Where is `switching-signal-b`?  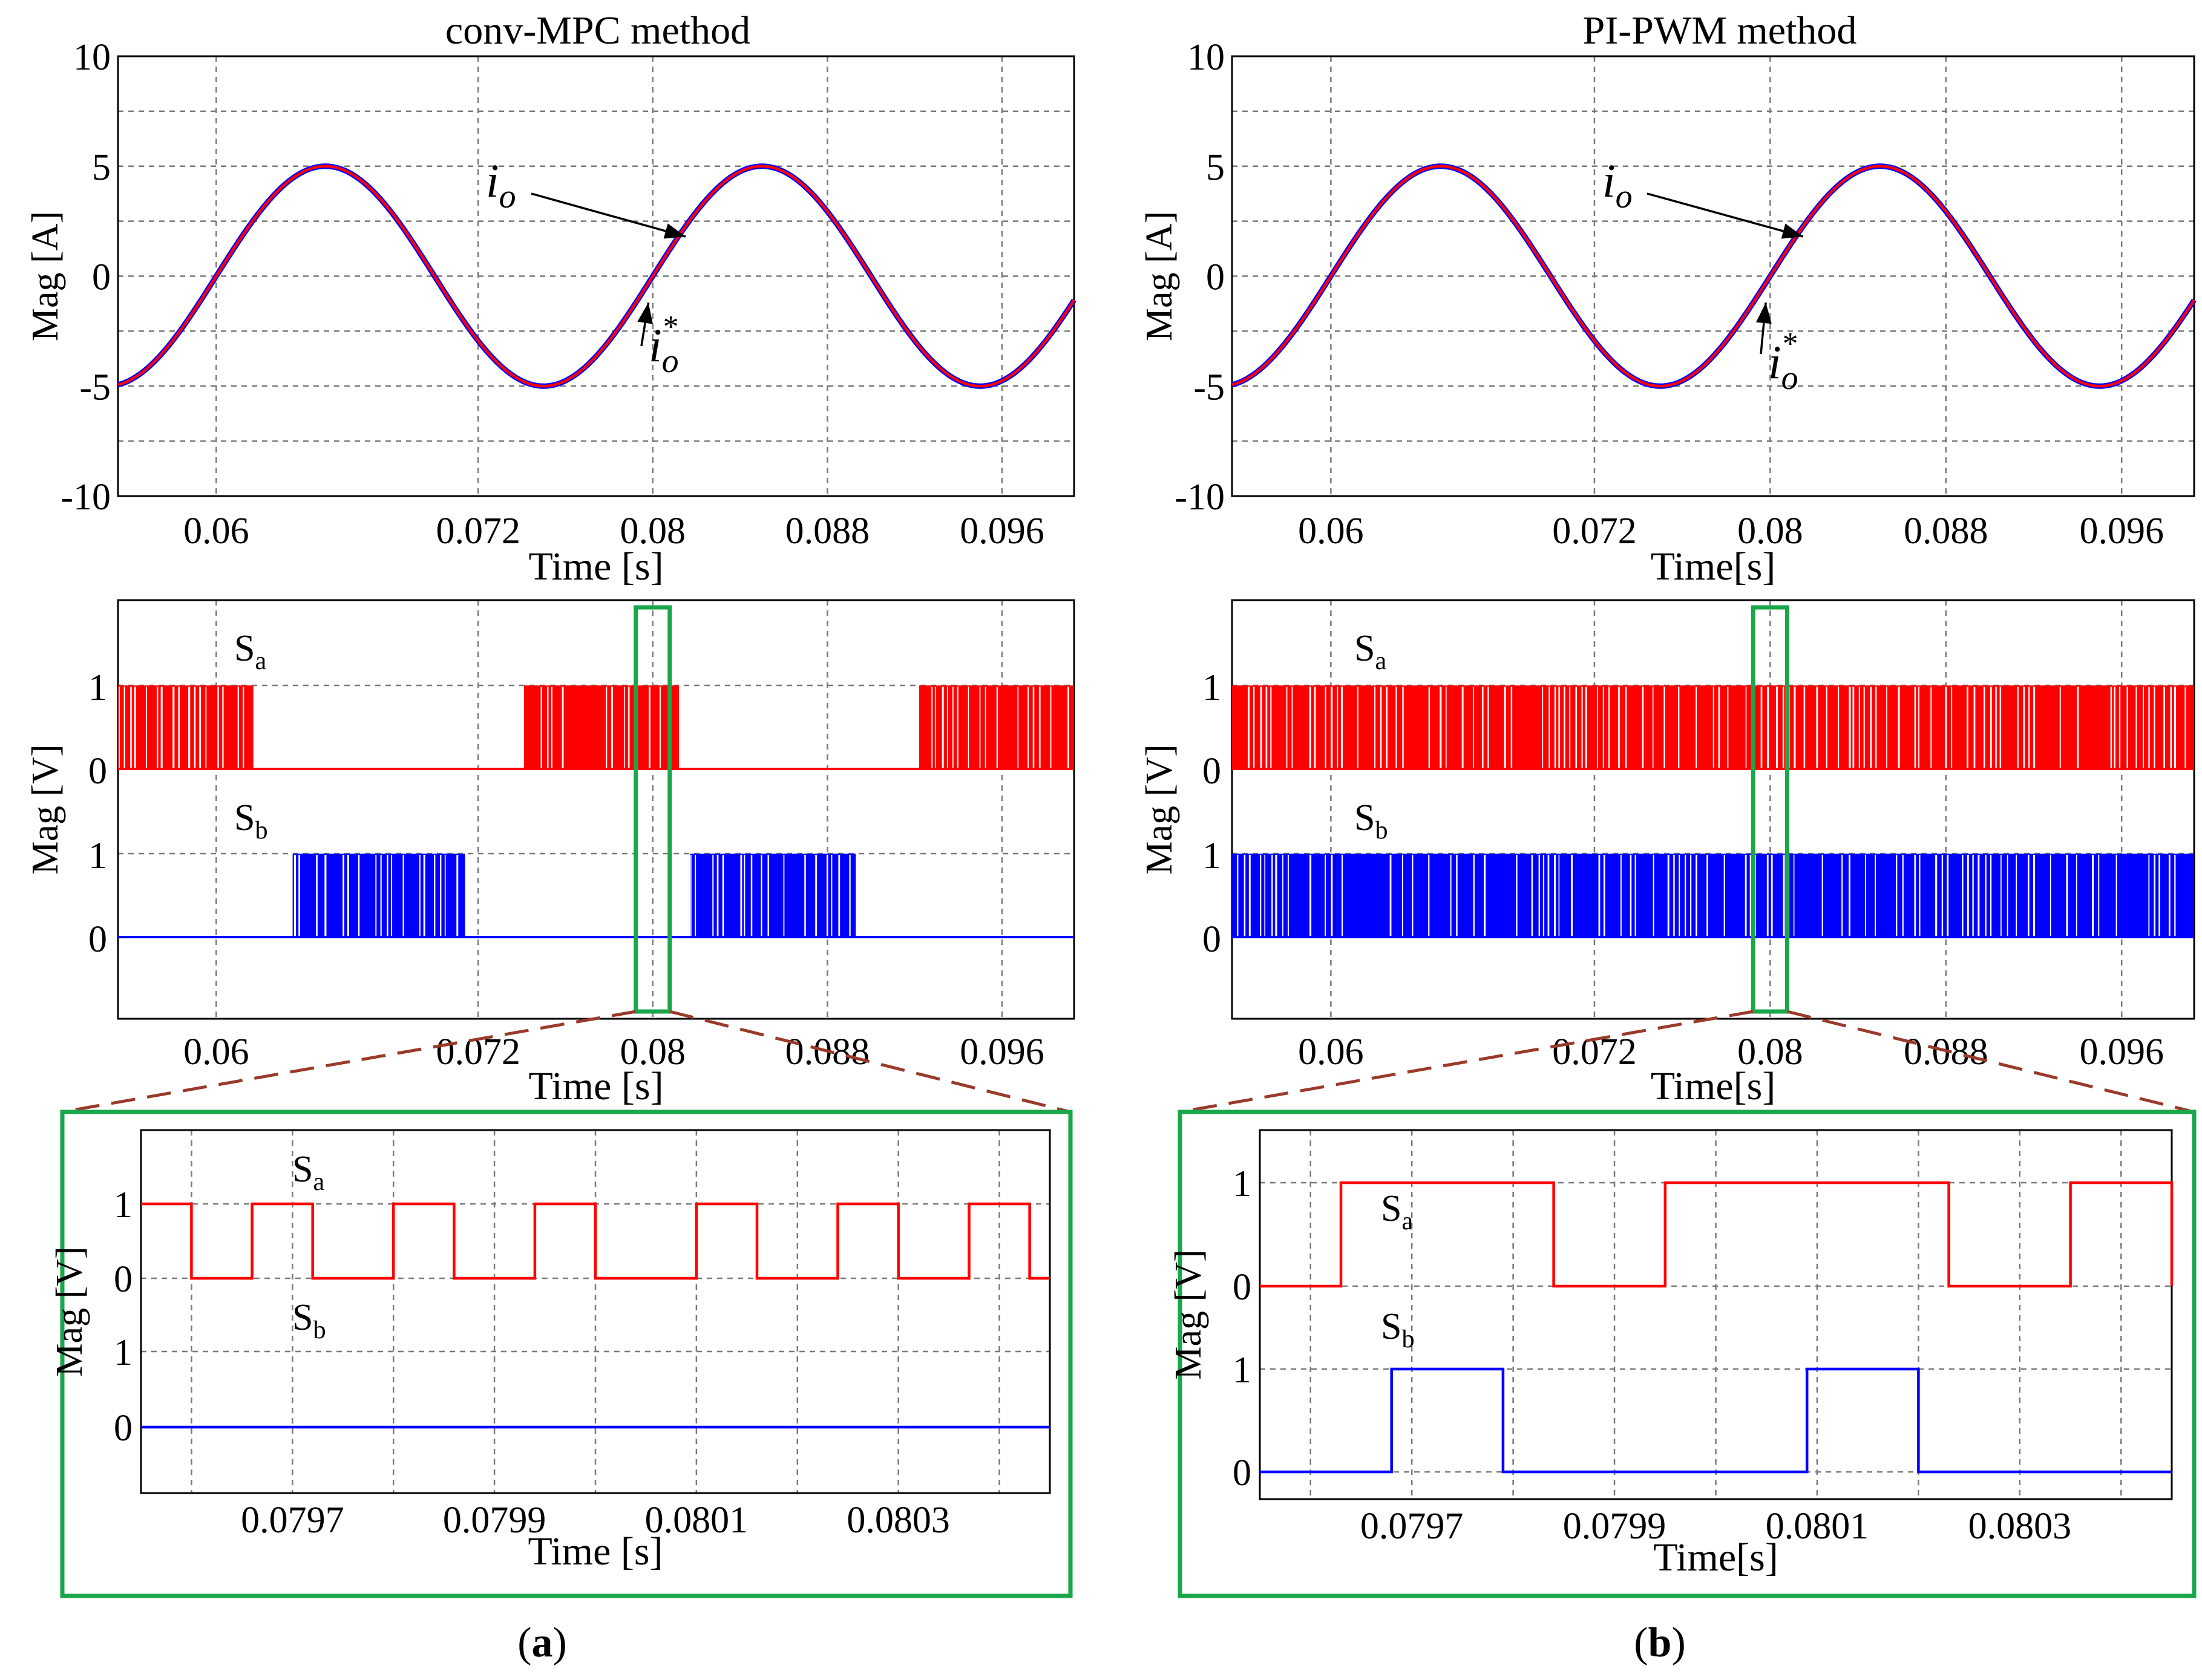 switching-signal-b is located at coordinates (1716, 1420).